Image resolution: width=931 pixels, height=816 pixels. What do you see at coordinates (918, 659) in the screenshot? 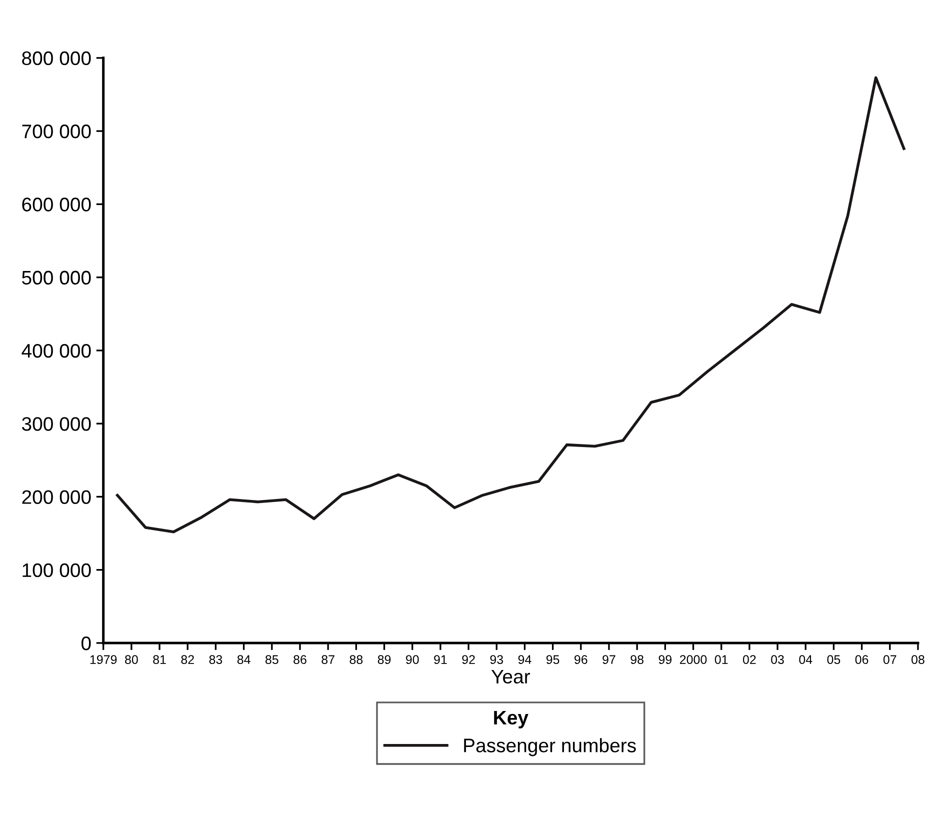
I see `x-tick-label: 08` at bounding box center [918, 659].